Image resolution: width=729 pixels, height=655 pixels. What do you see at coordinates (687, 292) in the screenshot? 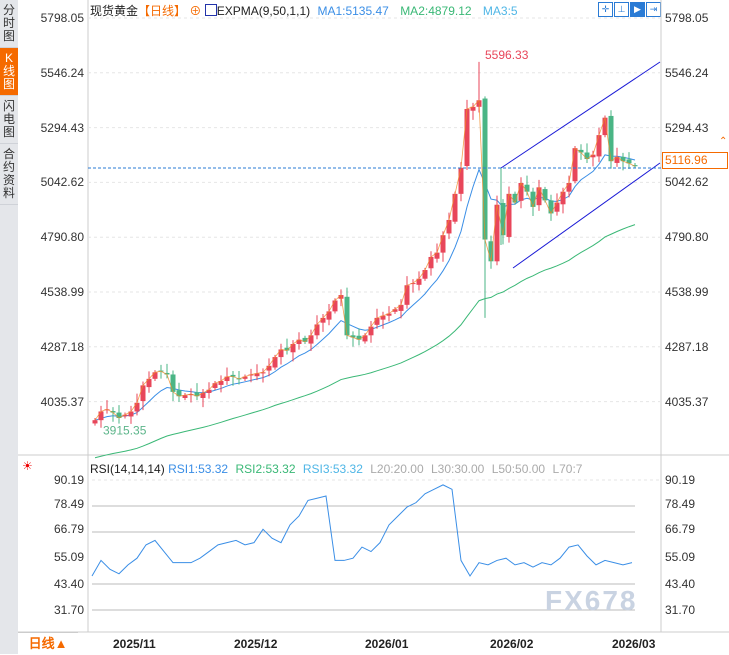
I see `price-tick-right: 4538.99` at bounding box center [687, 292].